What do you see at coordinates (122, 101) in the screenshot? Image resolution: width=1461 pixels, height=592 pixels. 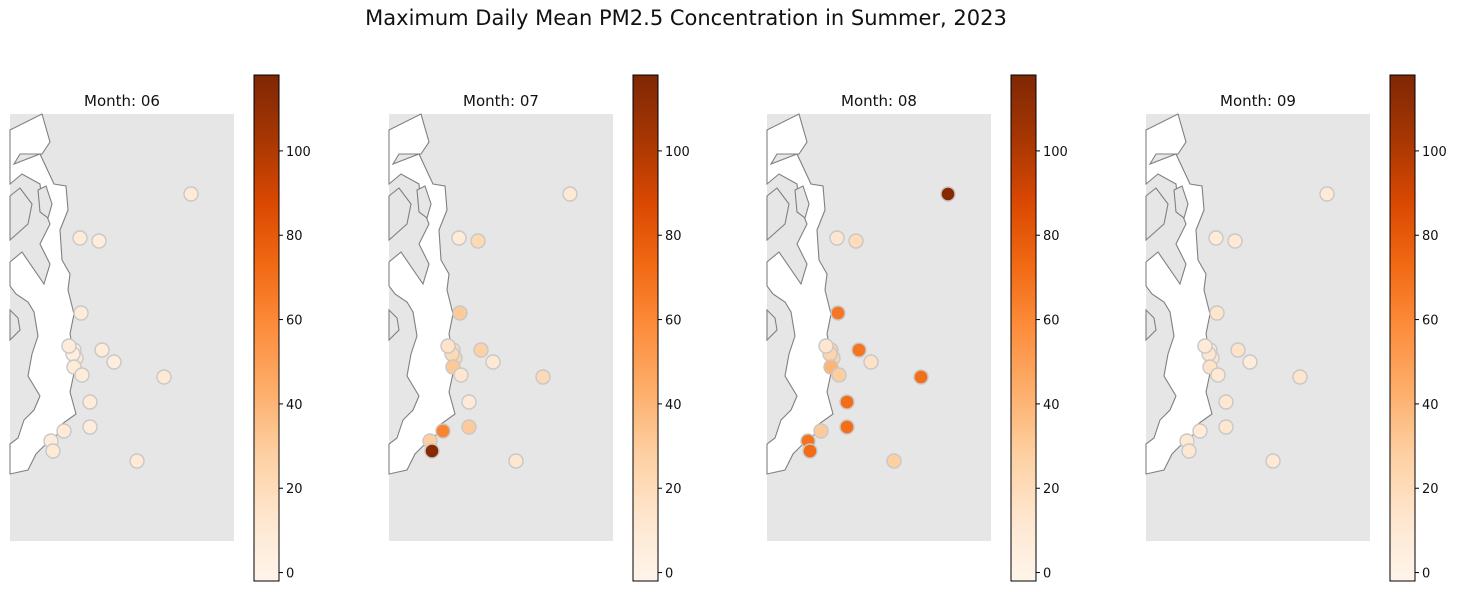 I see `panel-title: Month: 06` at bounding box center [122, 101].